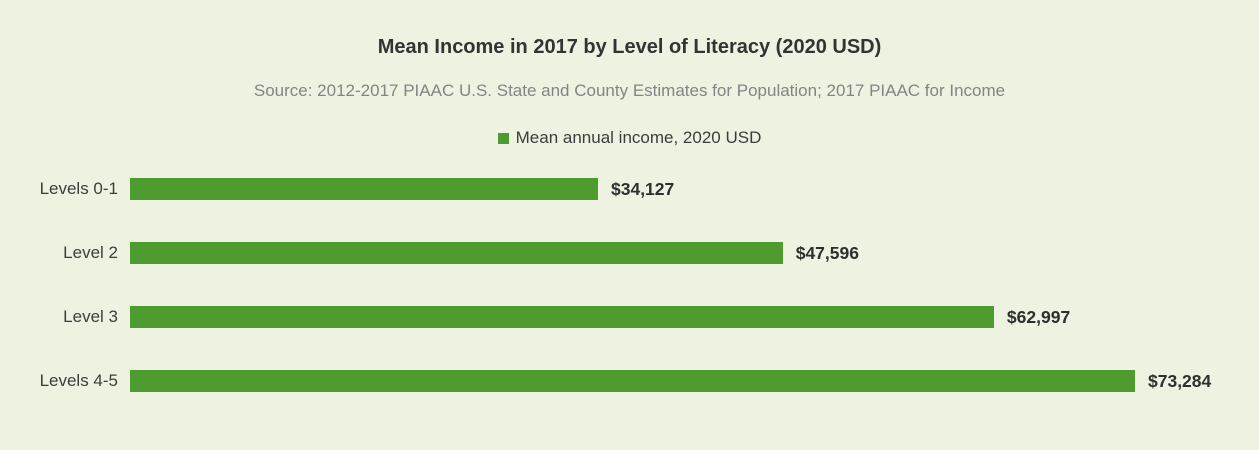 This screenshot has height=450, width=1259. I want to click on category-label: Level 3, so click(90, 316).